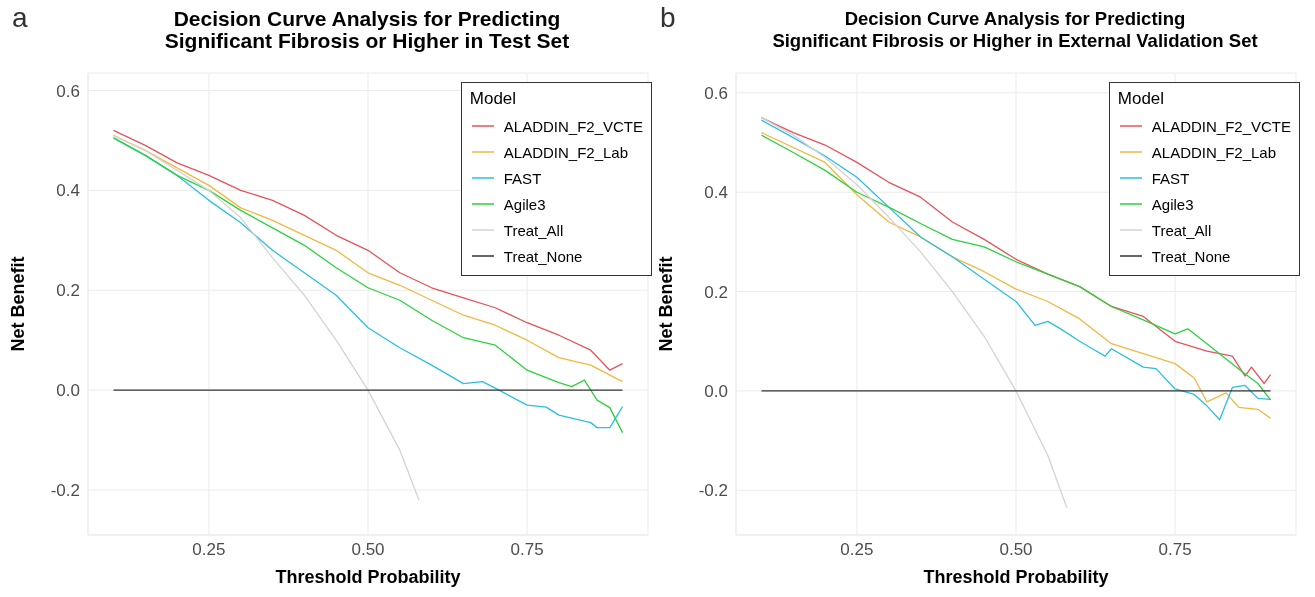  What do you see at coordinates (20, 18) in the screenshot?
I see `text: a` at bounding box center [20, 18].